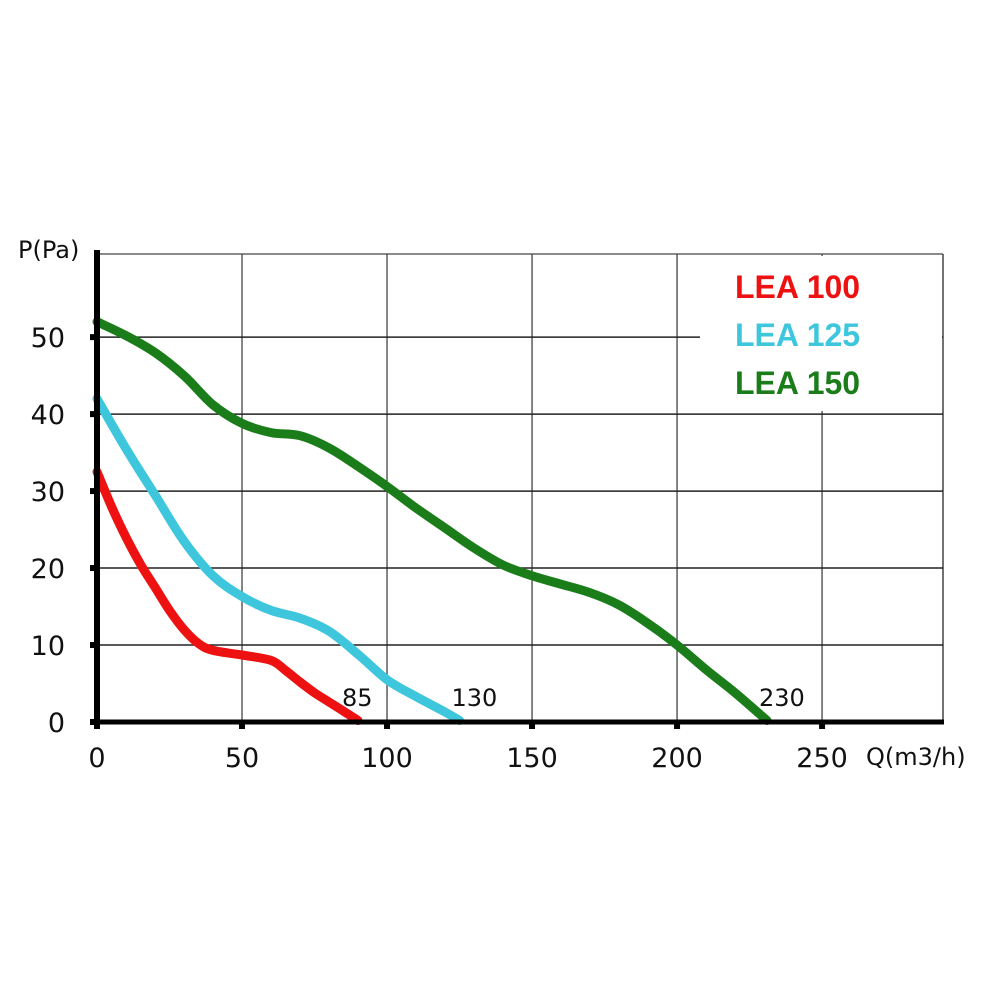 This screenshot has height=1000, width=1000. I want to click on legend: LEA 100 LEA 125 LEA 150, so click(821, 333).